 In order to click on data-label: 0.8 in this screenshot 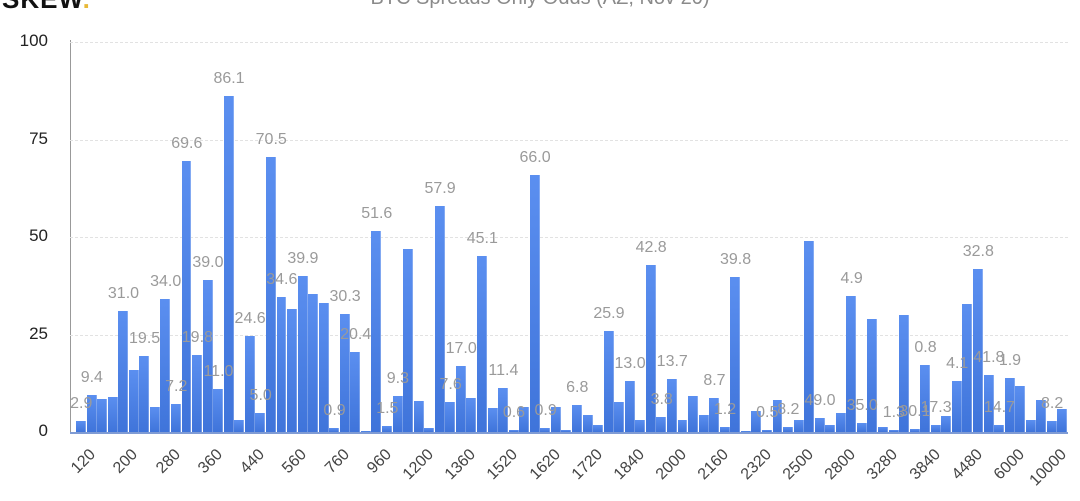, I will do `click(925, 347)`.